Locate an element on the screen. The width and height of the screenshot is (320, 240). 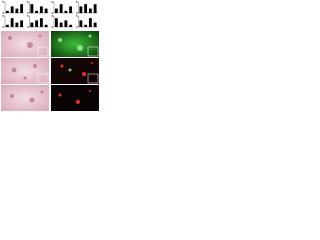
red-signal is located at coordinates (75, 83).